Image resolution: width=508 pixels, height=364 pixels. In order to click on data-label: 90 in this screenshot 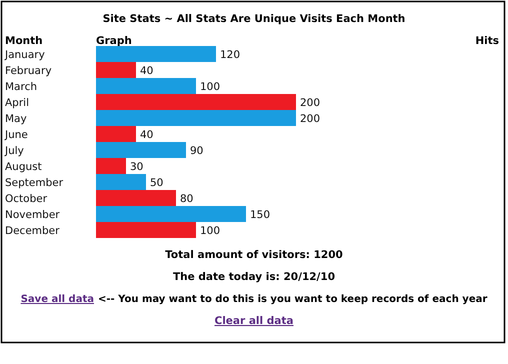, I will do `click(197, 151)`.